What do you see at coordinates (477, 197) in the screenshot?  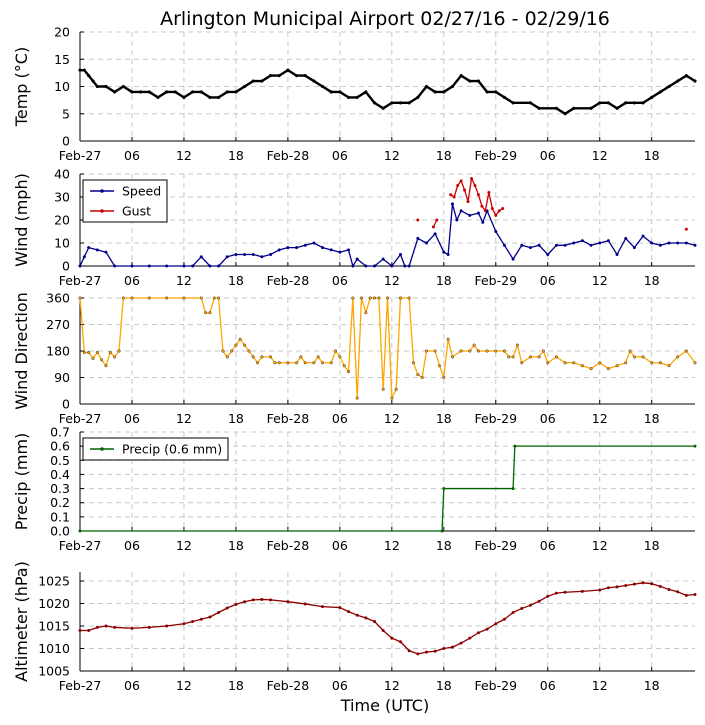 I see `gust-line` at bounding box center [477, 197].